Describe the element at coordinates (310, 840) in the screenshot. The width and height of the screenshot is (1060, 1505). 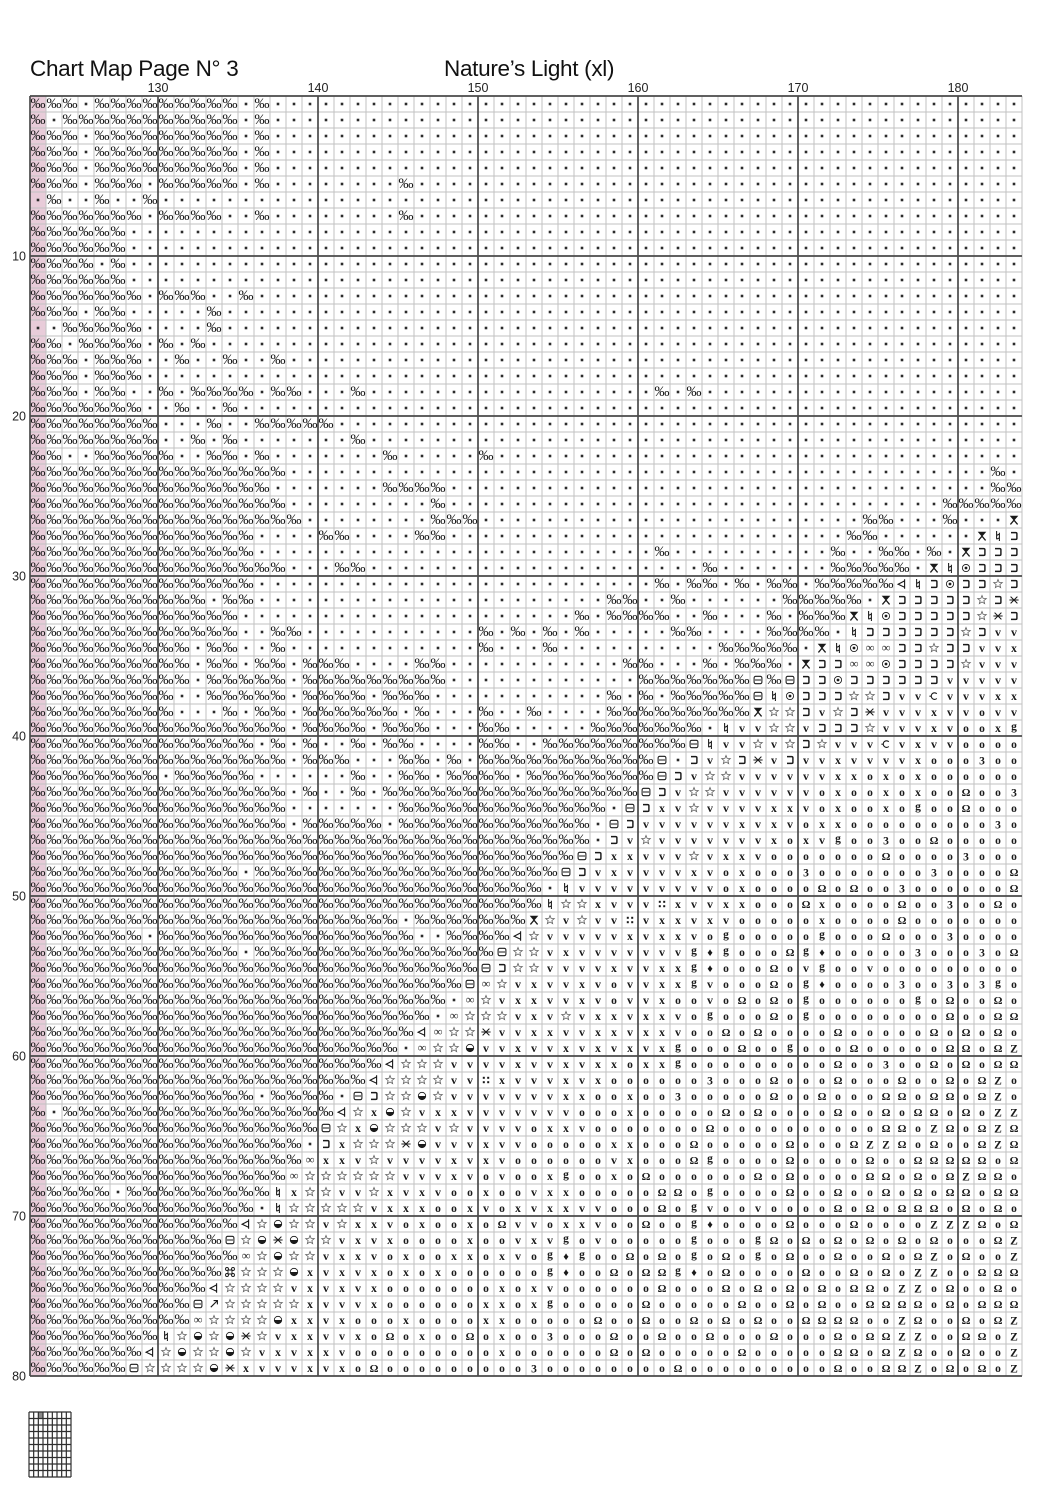
I see `svg-text:‰‰‰‰‰‰‰‰‰‰‰‰‰‰‰‰‰‰‰‰‰‰‰‰‰‰‰‰‰‰: ‰‰‰‰‰‰‰‰‰‰‰‰‰‰‰‰‰‰‰‰‰‰‰‰‰‰‰‰‰‰‰‰‰‰‰` at that location.